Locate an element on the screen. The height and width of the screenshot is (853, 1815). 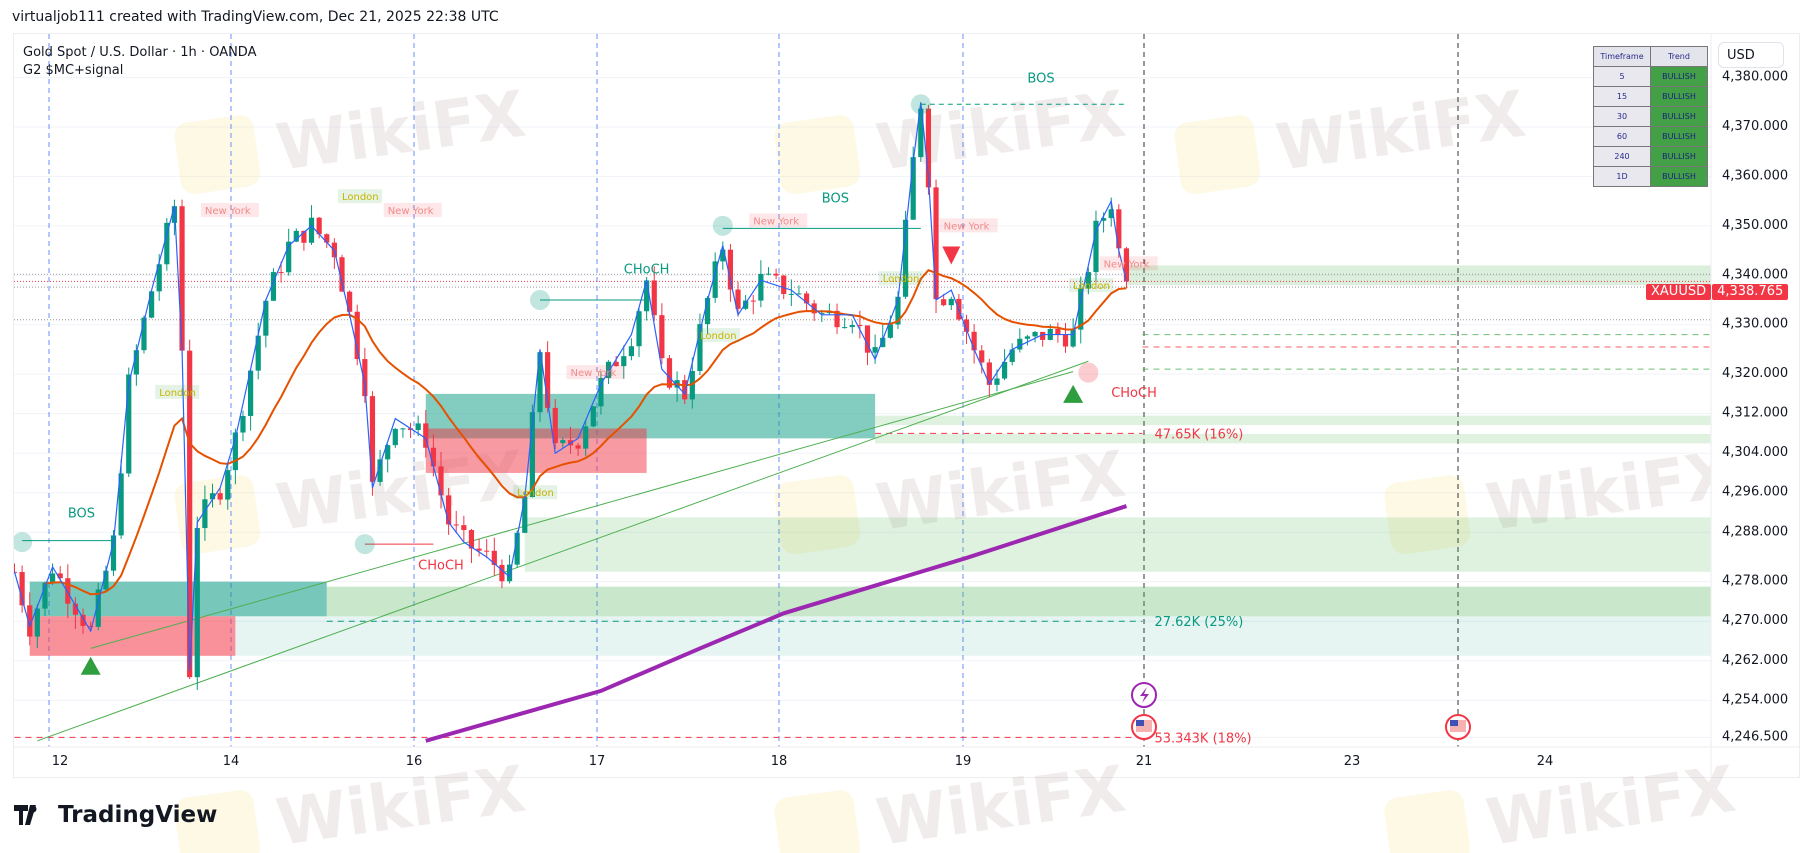
price-tag-symbol: XAUUSD is located at coordinates (1679, 292).